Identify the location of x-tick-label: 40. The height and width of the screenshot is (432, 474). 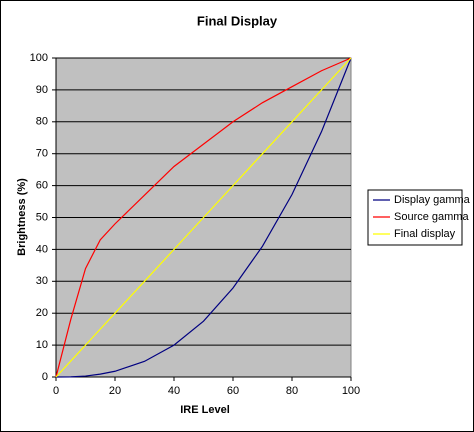
(174, 391).